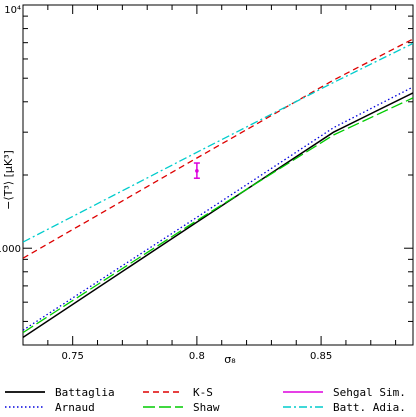 The height and width of the screenshot is (417, 416). Describe the element at coordinates (85, 392) in the screenshot. I see `legend-label-battaglia: Battaglia` at that location.